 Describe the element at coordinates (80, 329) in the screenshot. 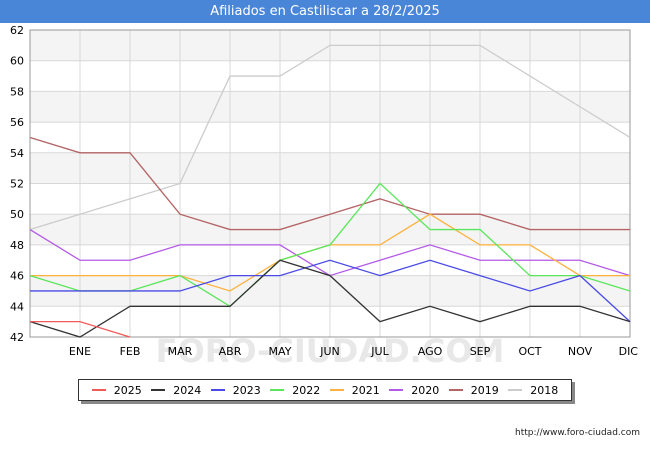

I see `series-line-2025` at that location.